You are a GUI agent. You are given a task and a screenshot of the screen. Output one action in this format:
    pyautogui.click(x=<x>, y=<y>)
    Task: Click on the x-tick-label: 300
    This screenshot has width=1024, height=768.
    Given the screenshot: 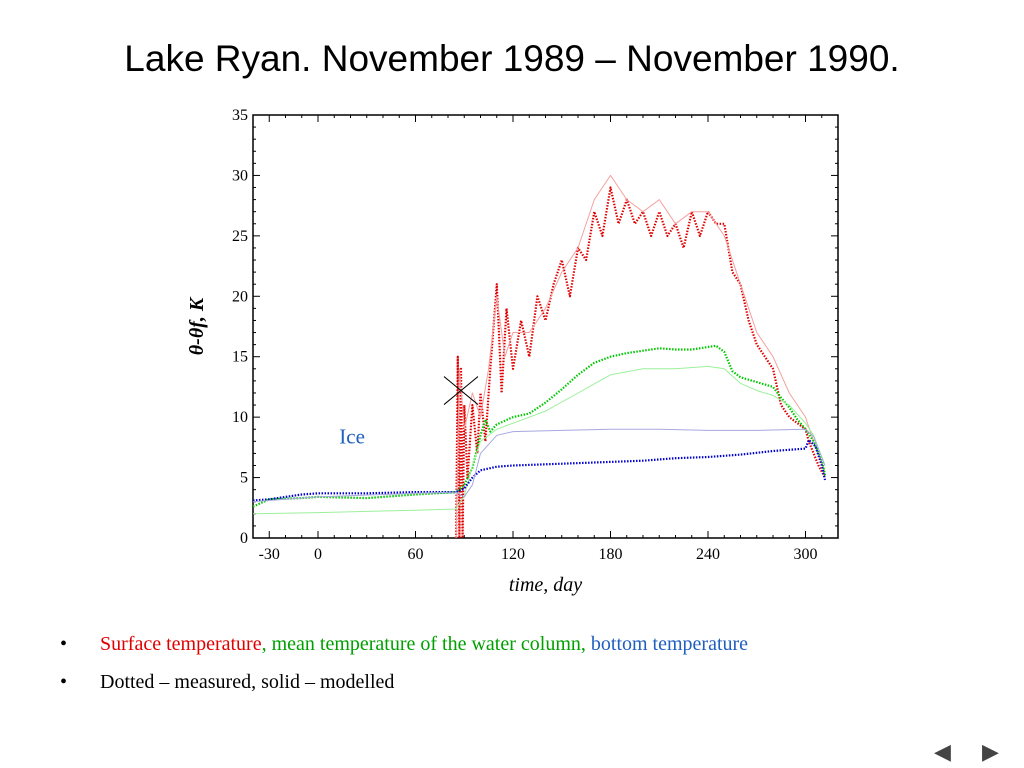 What is the action you would take?
    pyautogui.click(x=806, y=554)
    